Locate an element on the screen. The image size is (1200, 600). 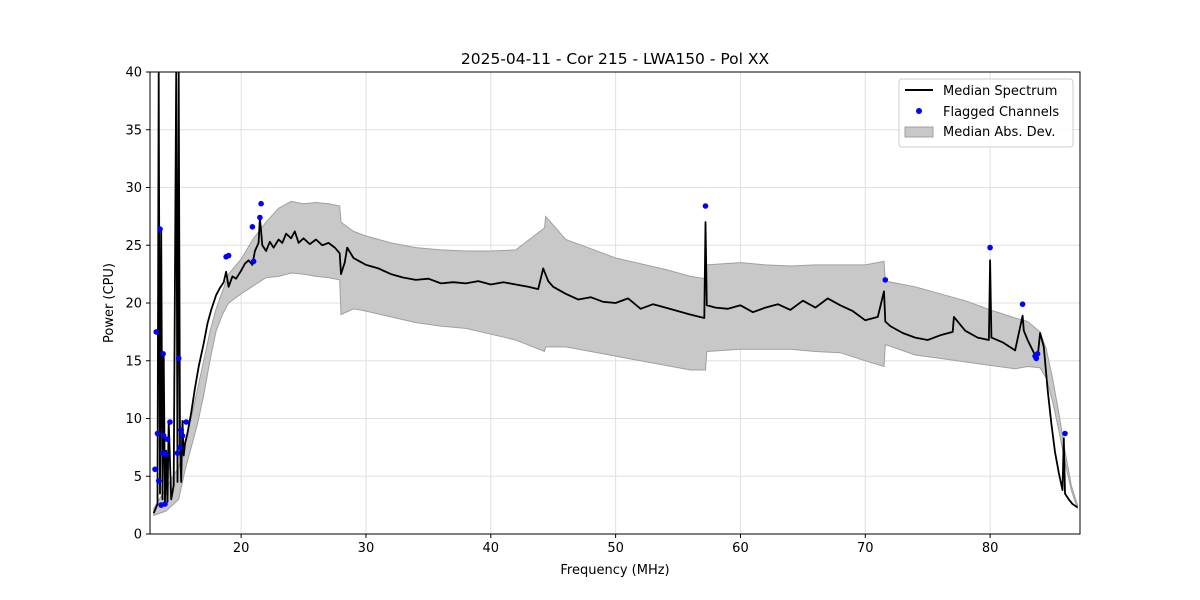
x-tick-label: 70 is located at coordinates (865, 548).